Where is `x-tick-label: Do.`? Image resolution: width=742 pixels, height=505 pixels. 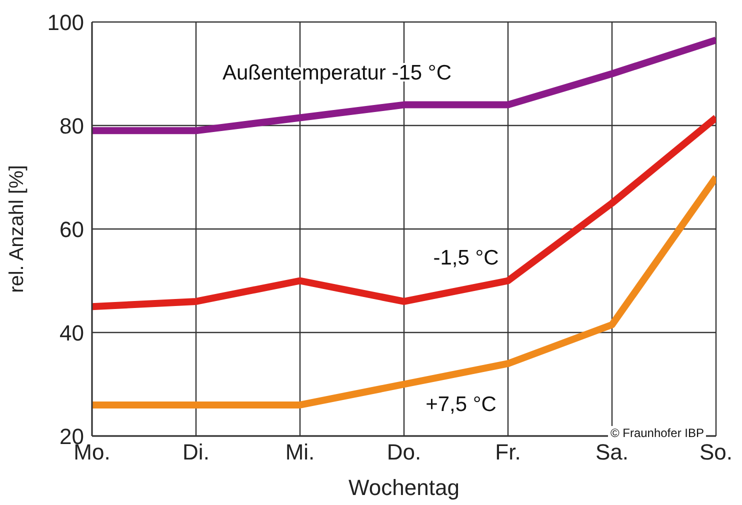 x-tick-label: Do. is located at coordinates (404, 452).